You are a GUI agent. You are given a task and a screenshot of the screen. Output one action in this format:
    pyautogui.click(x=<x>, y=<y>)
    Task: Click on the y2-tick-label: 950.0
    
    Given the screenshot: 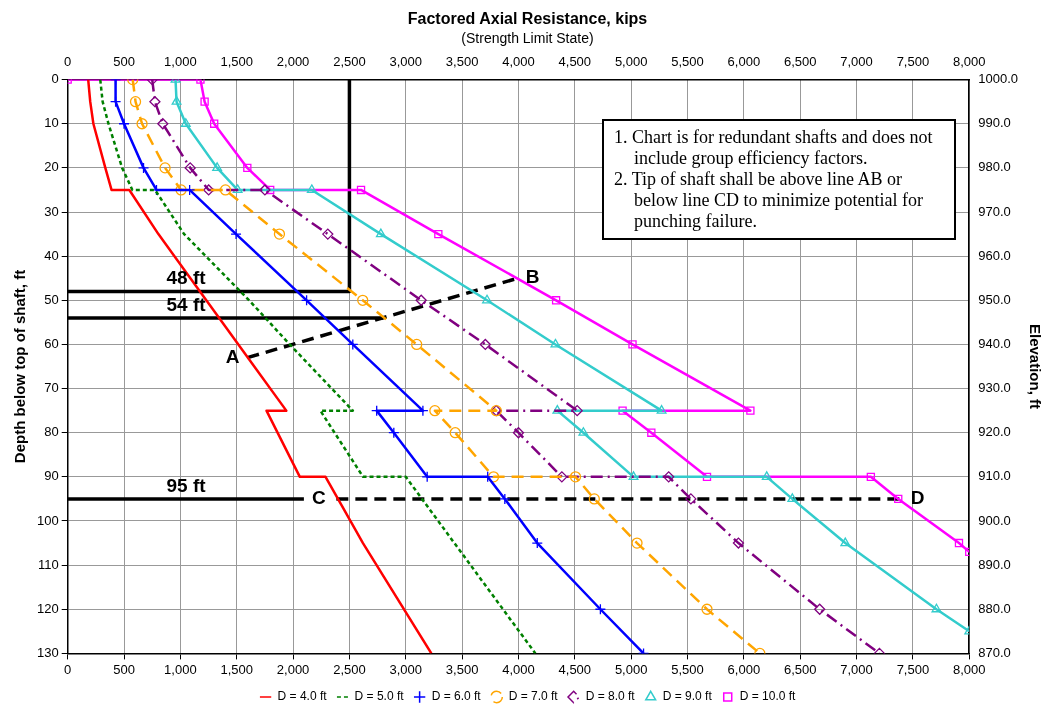 What is the action you would take?
    pyautogui.click(x=994, y=299)
    